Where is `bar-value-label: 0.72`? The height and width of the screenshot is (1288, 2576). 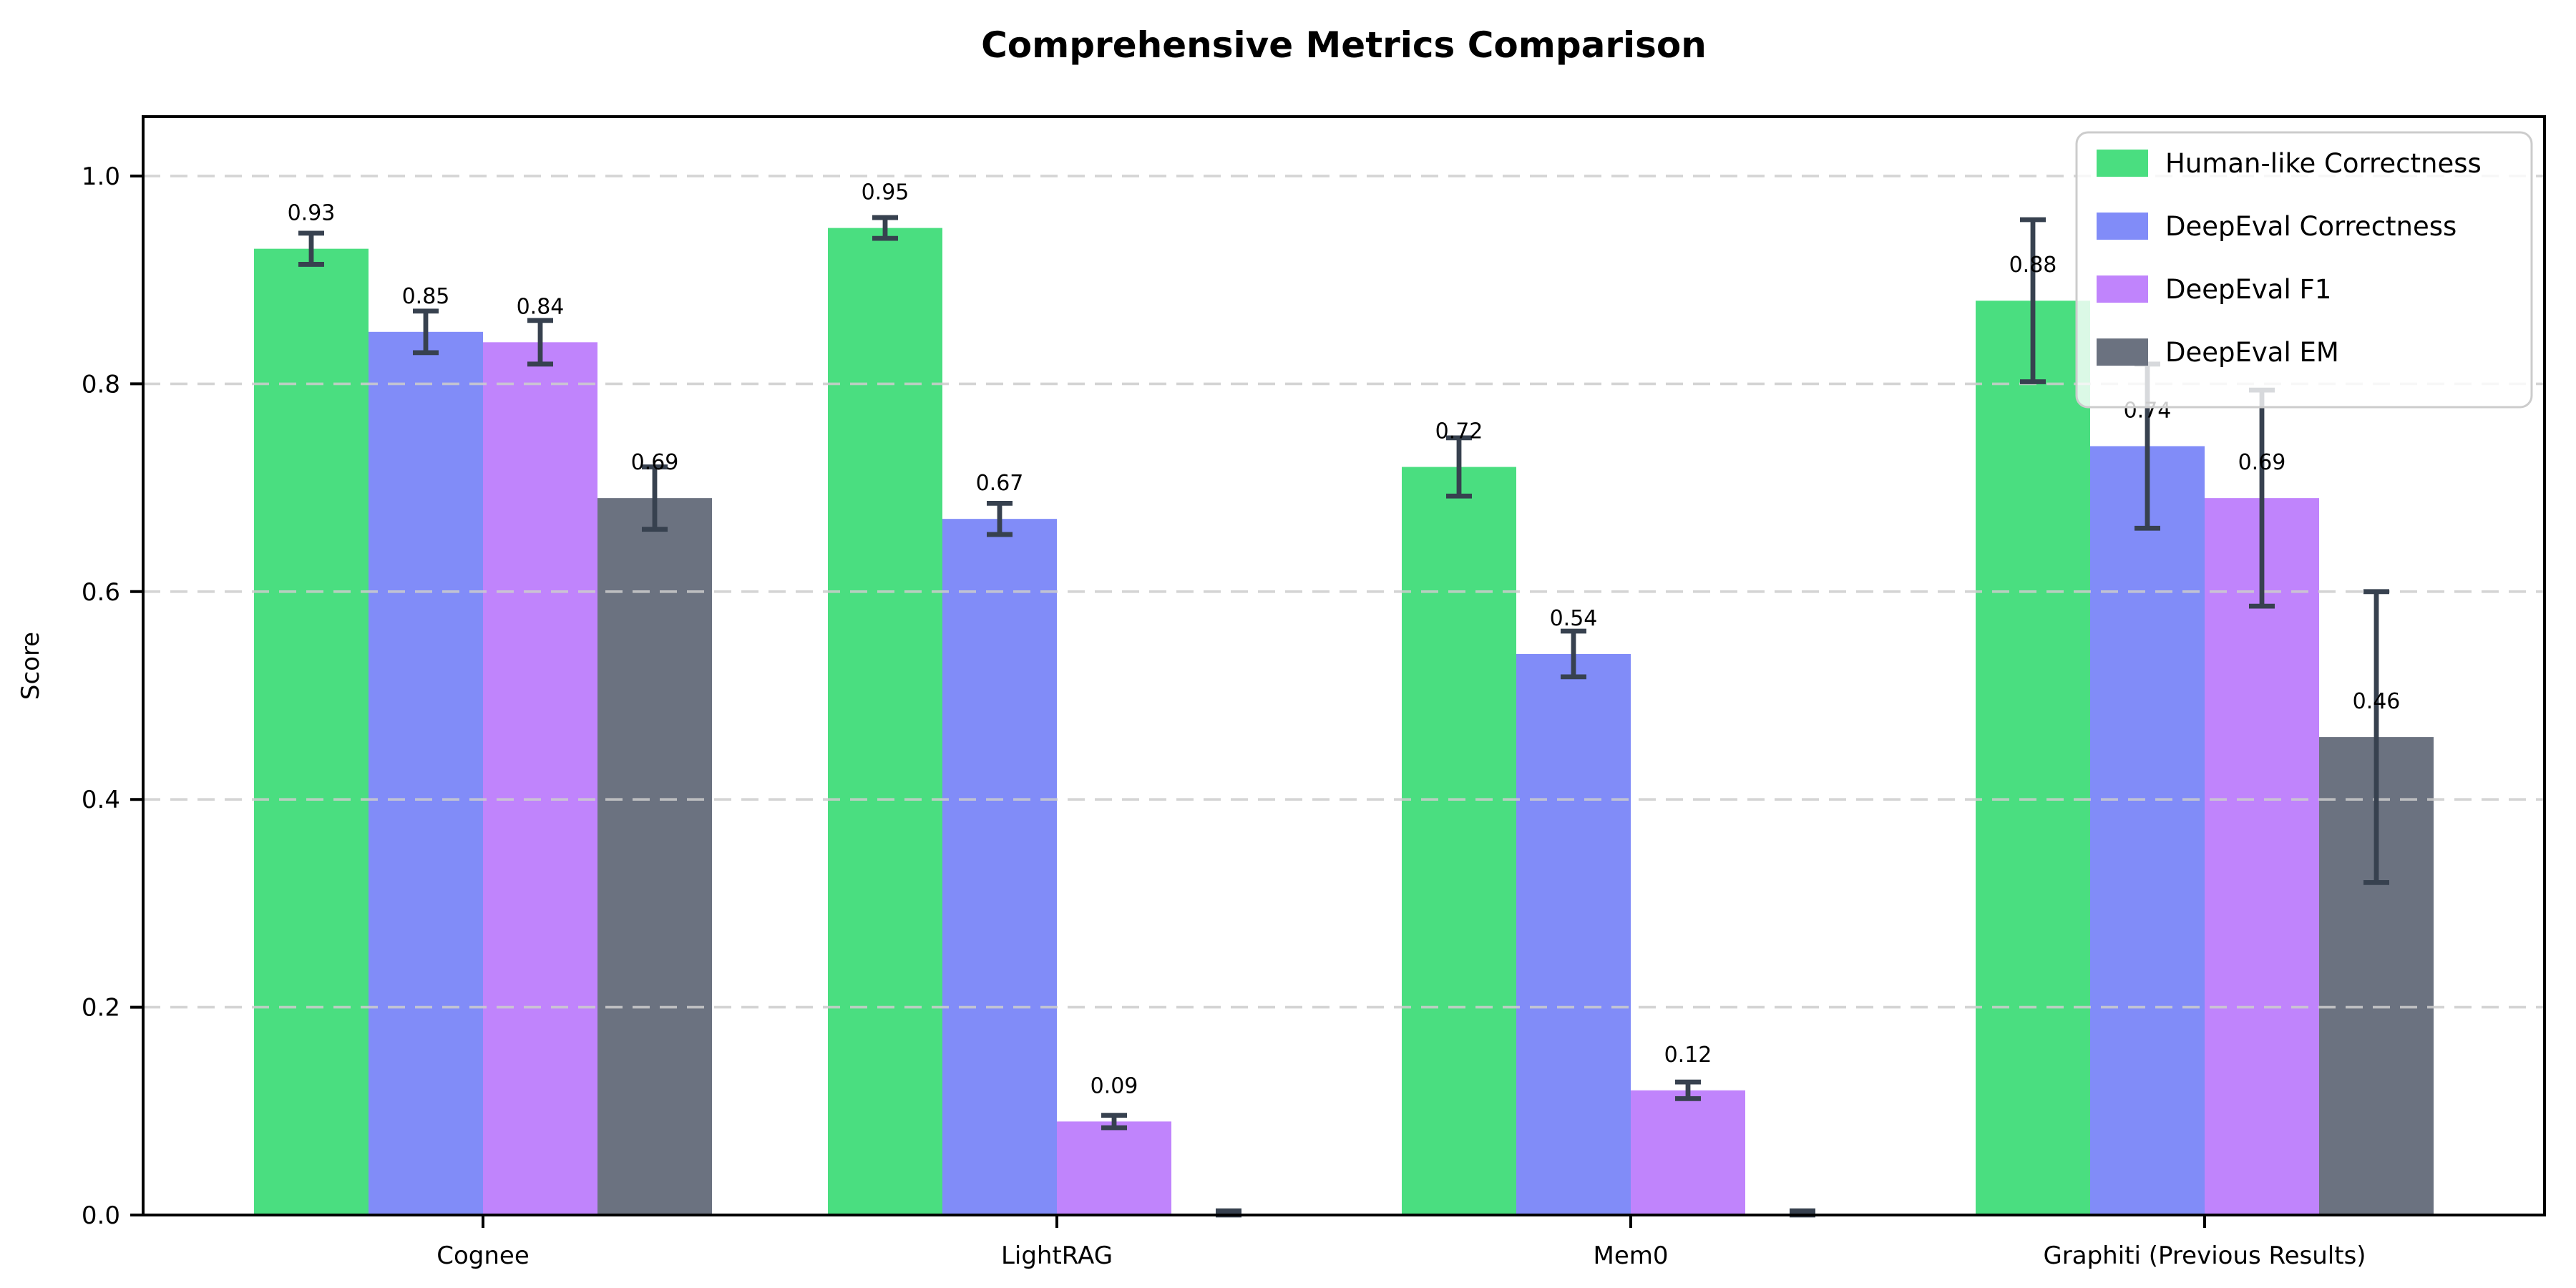
bar-value-label: 0.72 is located at coordinates (1459, 431).